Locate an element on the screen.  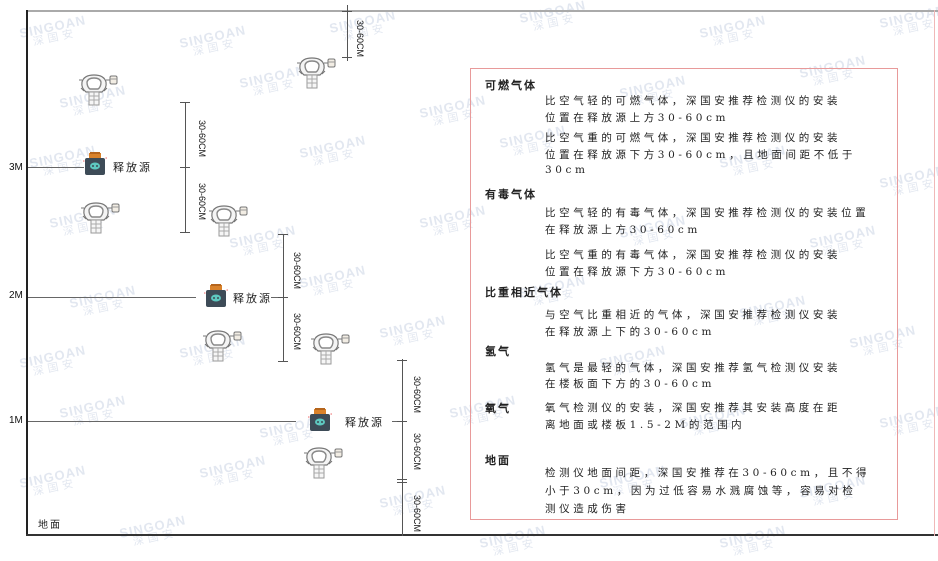
level-3m-label: 3M is located at coordinates (16, 167).